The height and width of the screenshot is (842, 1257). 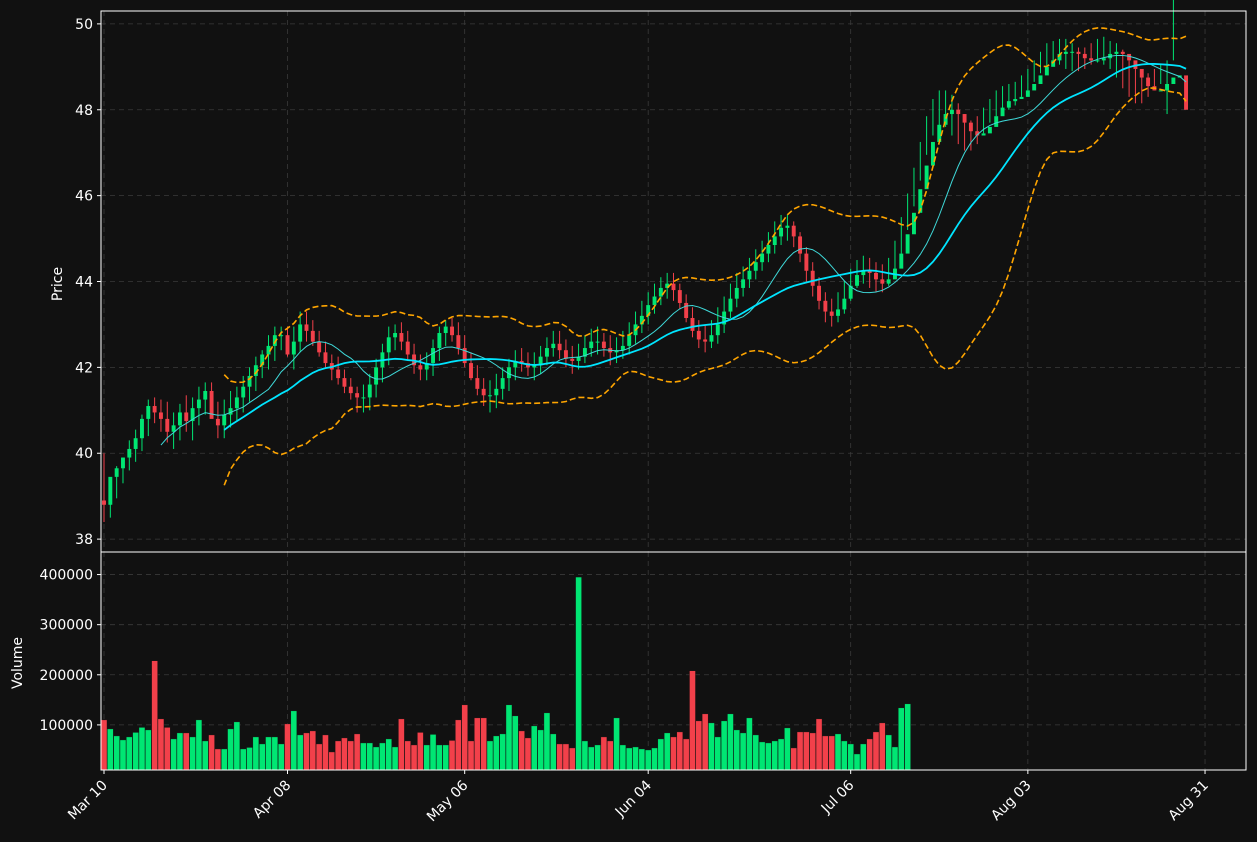 What do you see at coordinates (66, 676) in the screenshot?
I see `volume-tick-label: 200000` at bounding box center [66, 676].